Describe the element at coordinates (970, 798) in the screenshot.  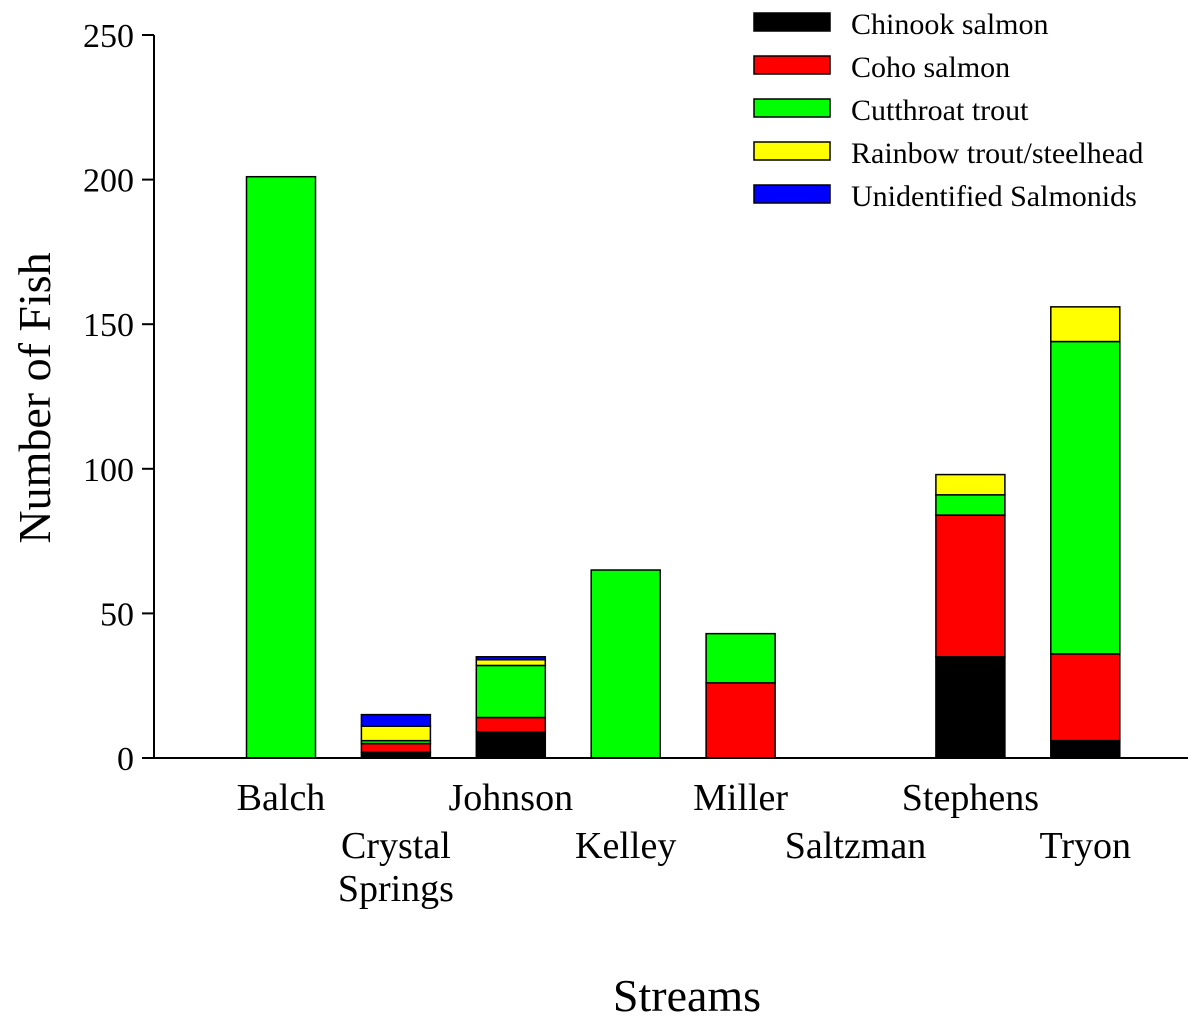
I see `x-category-label: Stephens` at that location.